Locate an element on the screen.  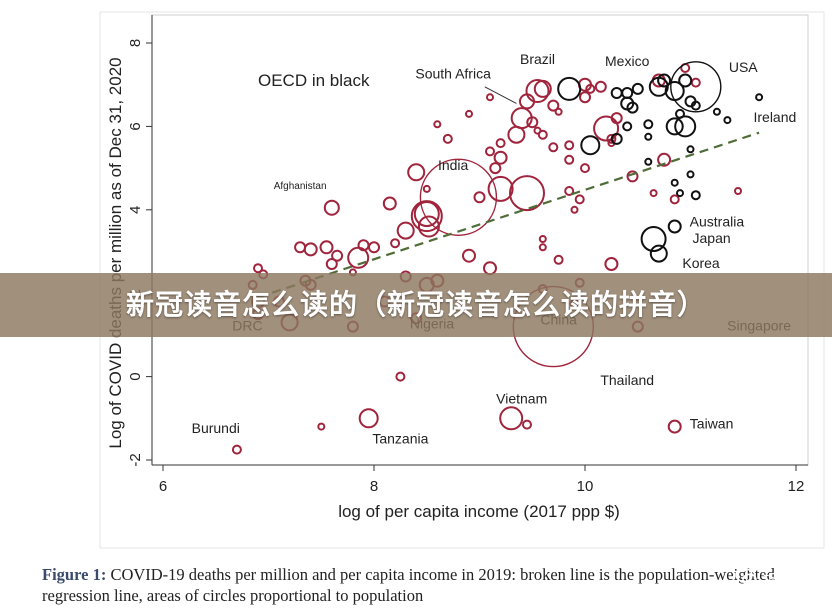
country-label: India is located at coordinates (453, 165).